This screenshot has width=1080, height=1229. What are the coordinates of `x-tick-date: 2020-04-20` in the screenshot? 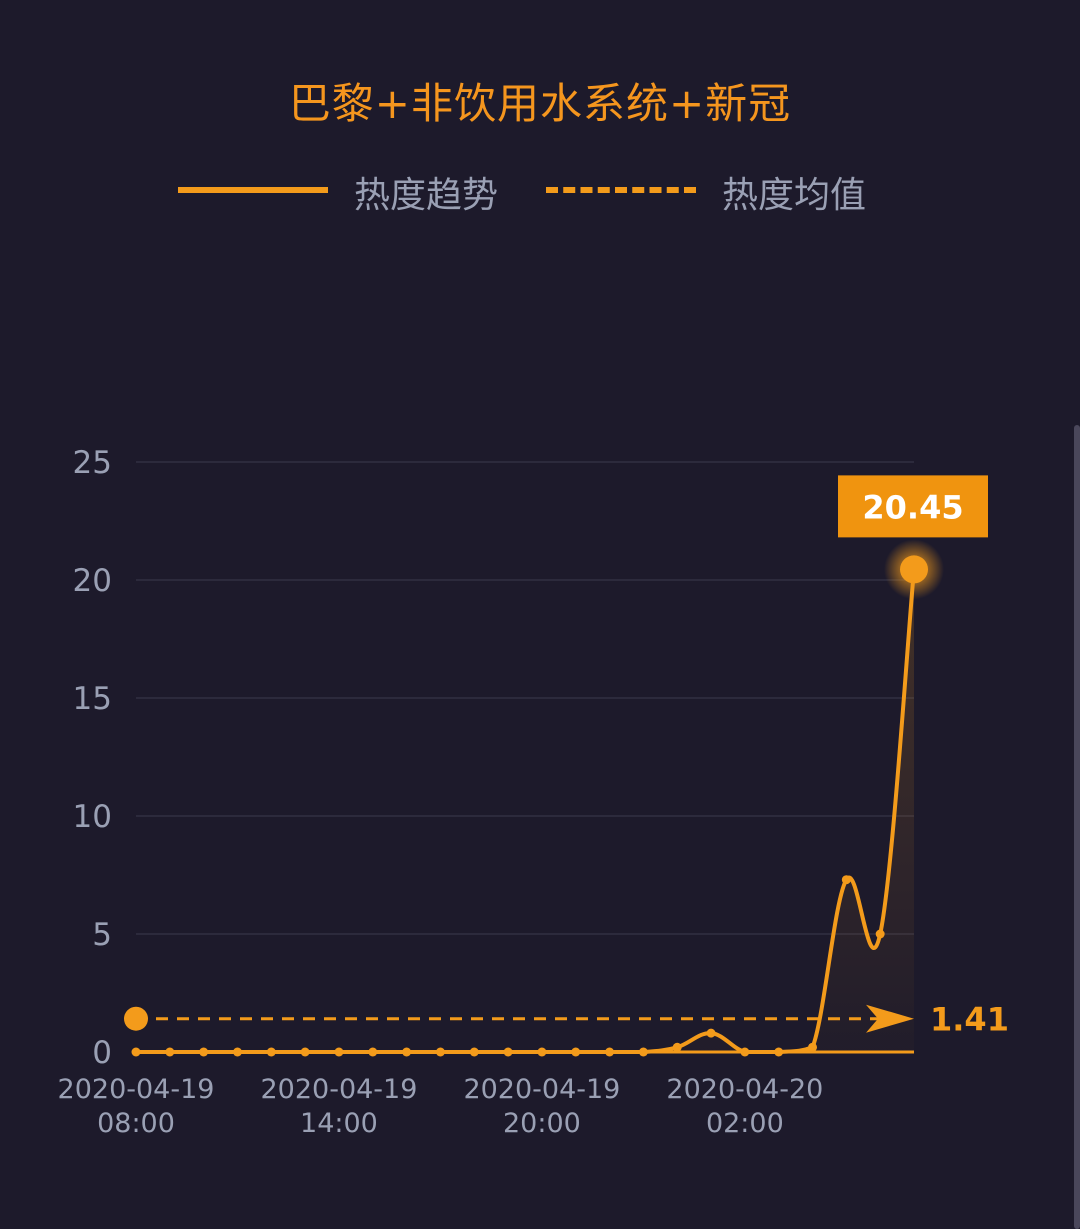 It's located at (744, 1089).